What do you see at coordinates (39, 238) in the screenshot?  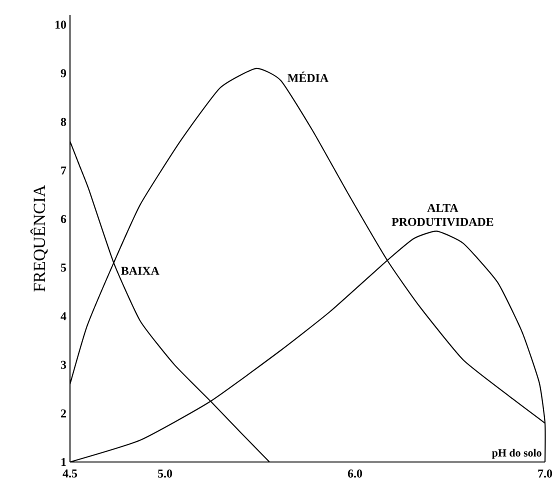 I see `y-axis-title: FREQUÊNCIA` at bounding box center [39, 238].